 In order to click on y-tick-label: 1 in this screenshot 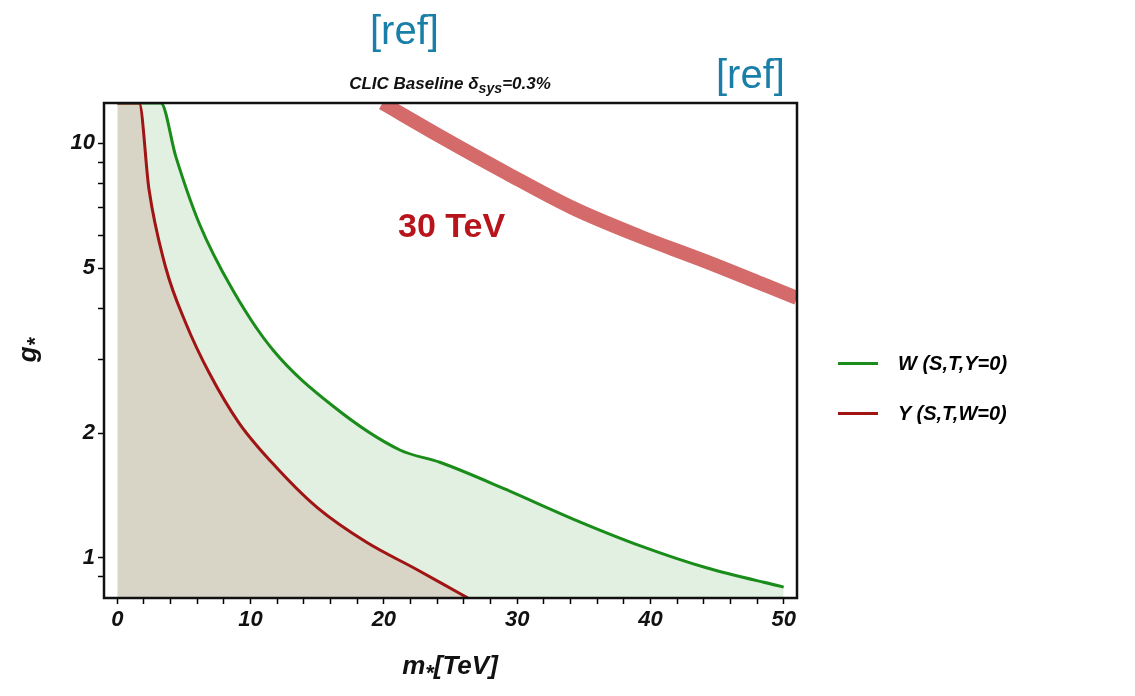, I will do `click(88, 556)`.